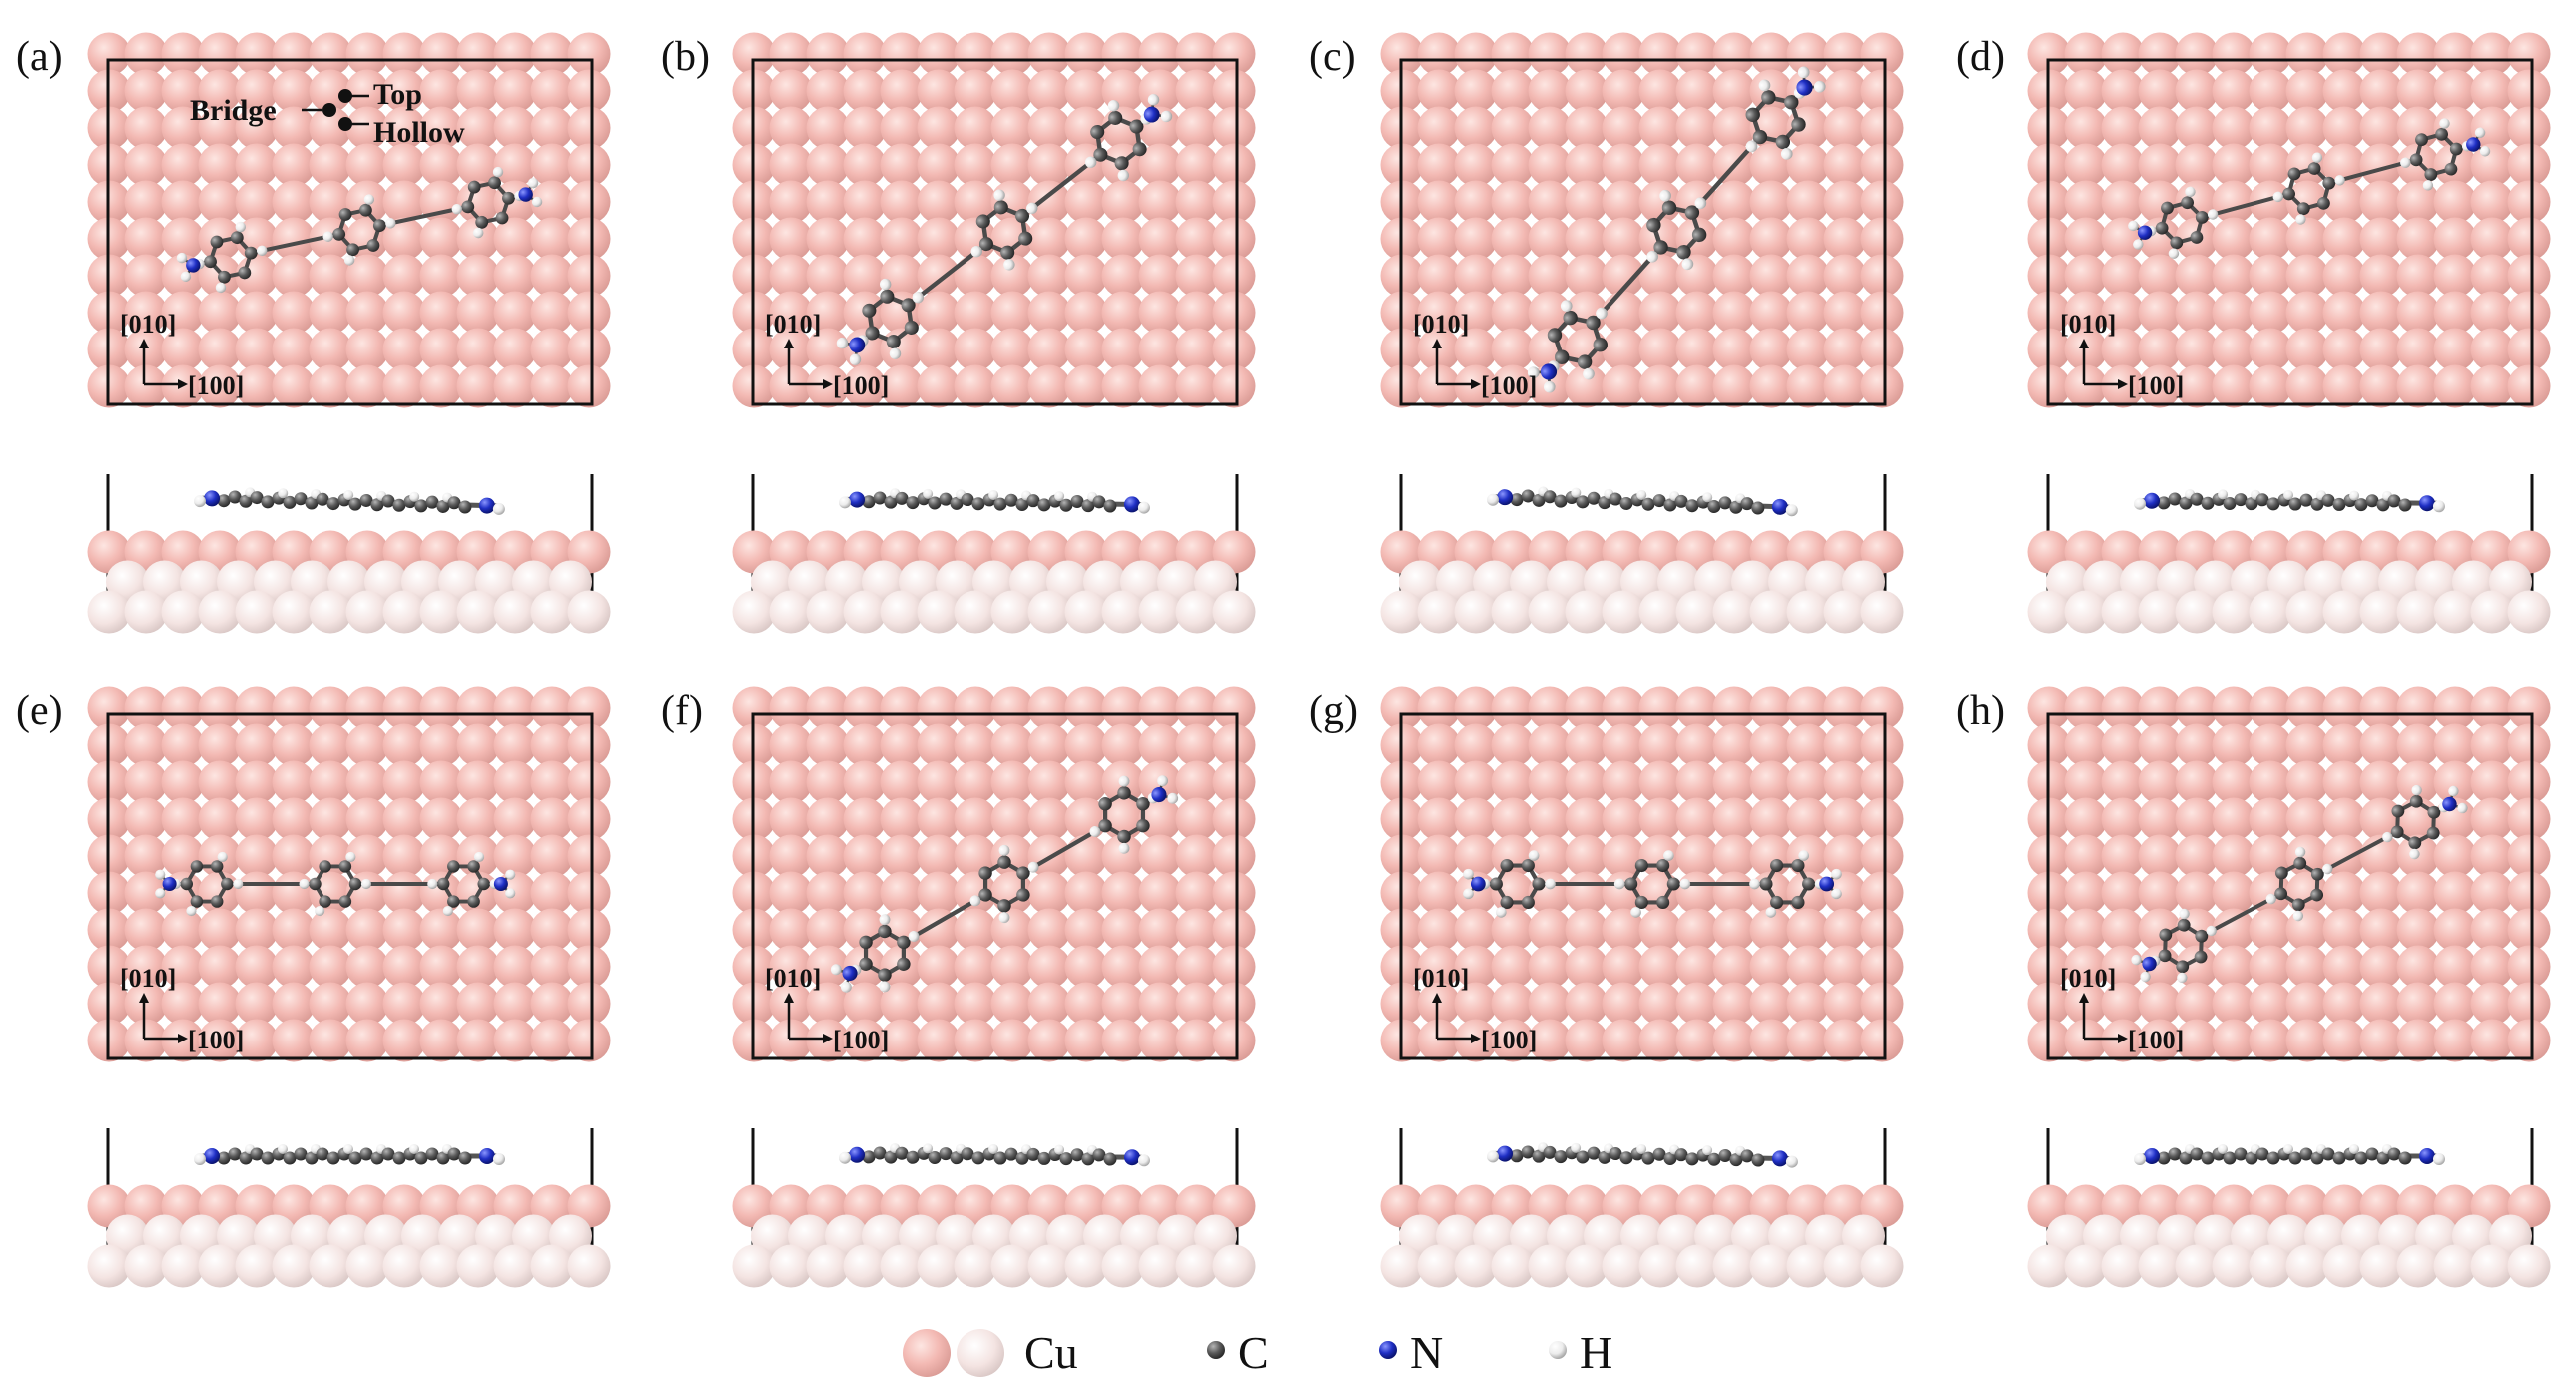  Describe the element at coordinates (212, 498) in the screenshot. I see `nitrogen-atom` at that location.